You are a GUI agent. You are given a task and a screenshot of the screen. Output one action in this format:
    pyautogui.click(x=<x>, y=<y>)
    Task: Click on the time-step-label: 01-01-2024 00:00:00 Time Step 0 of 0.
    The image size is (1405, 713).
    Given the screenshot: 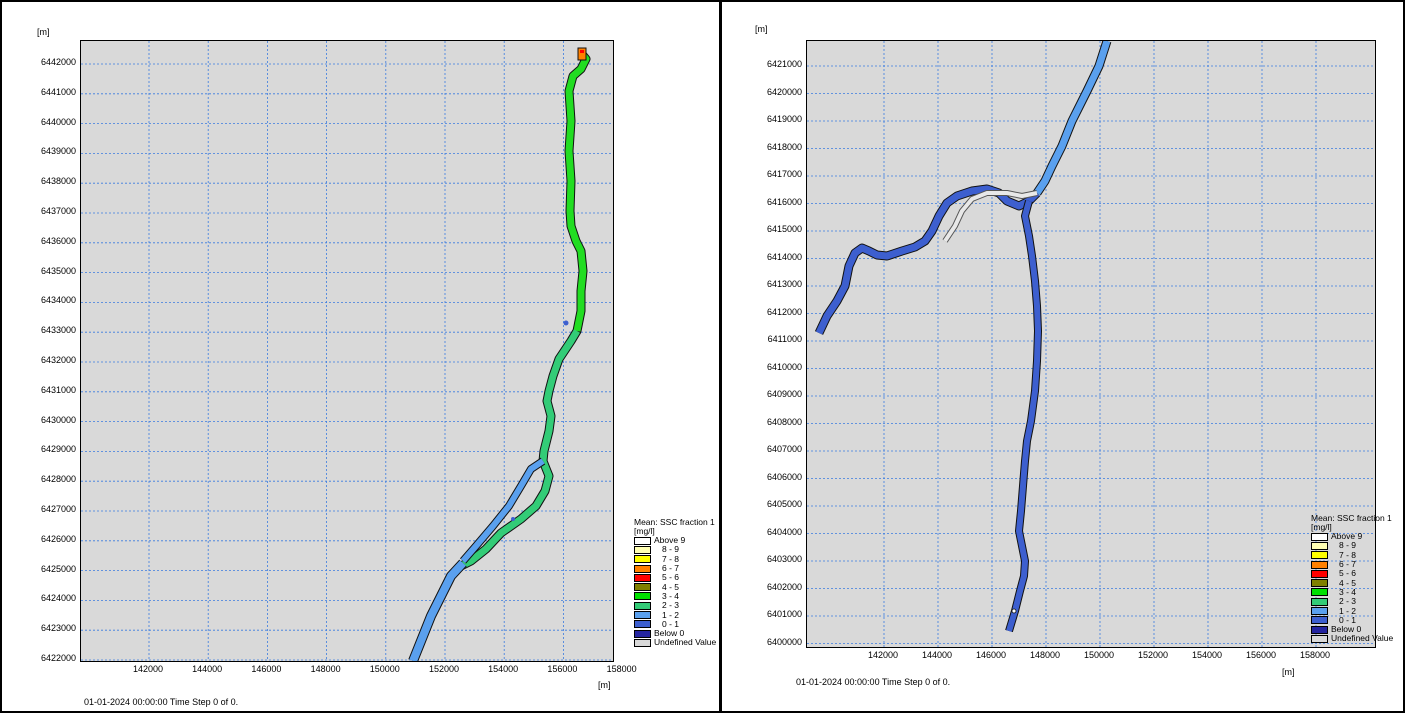 What is the action you would take?
    pyautogui.click(x=161, y=702)
    